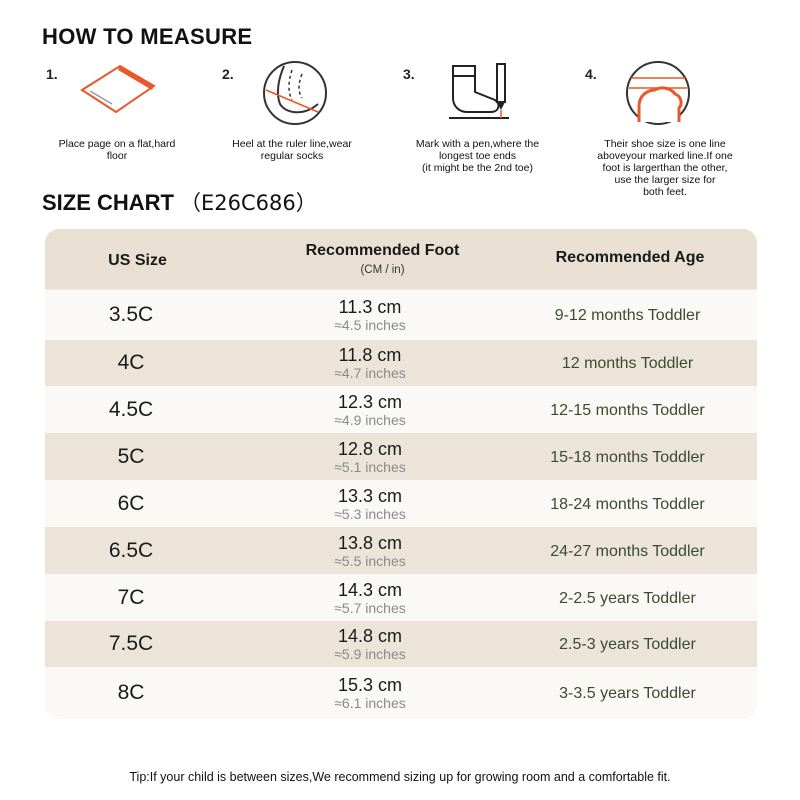 This screenshot has width=800, height=800. I want to click on table-row: 6C 13.3 cm ≈5.3 inches 18-24 months Toddler, so click(401, 503).